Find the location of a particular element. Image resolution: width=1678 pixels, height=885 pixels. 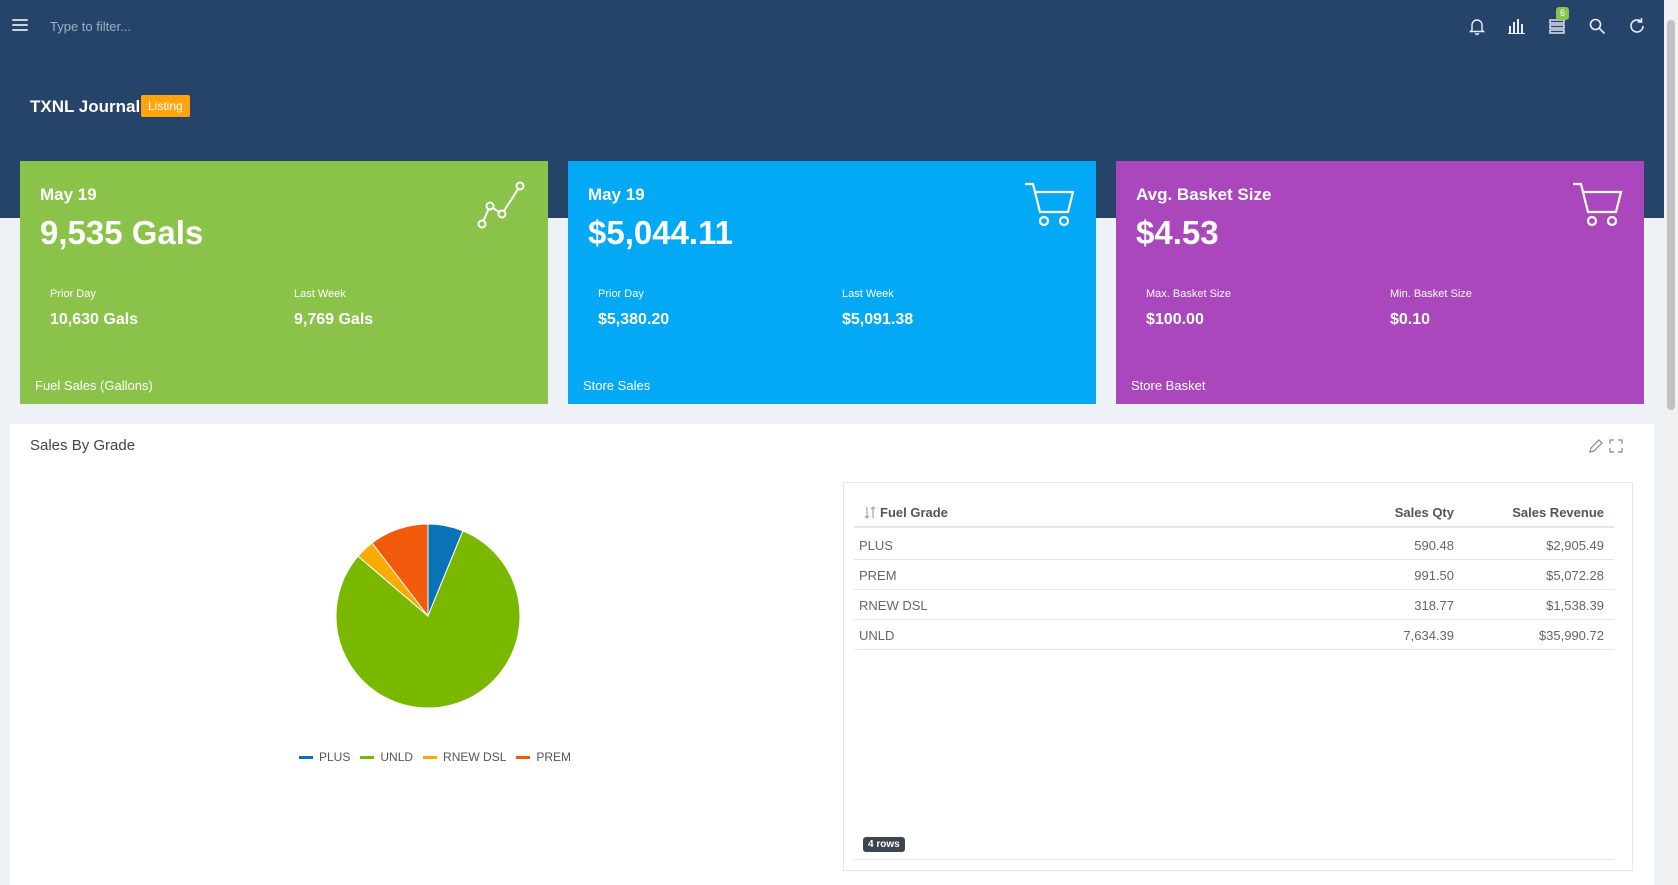

page-title: TXNL Journal is located at coordinates (85, 106).